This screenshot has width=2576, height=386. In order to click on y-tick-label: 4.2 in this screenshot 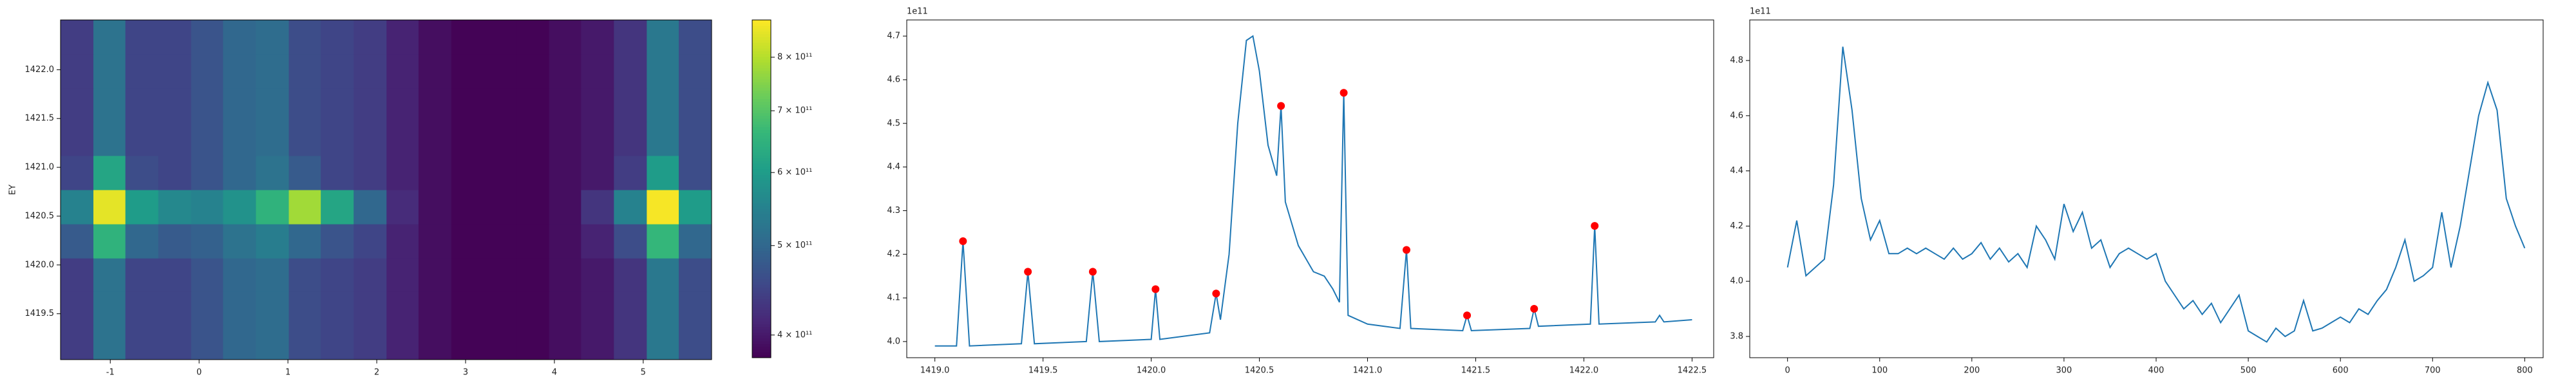, I will do `click(893, 254)`.